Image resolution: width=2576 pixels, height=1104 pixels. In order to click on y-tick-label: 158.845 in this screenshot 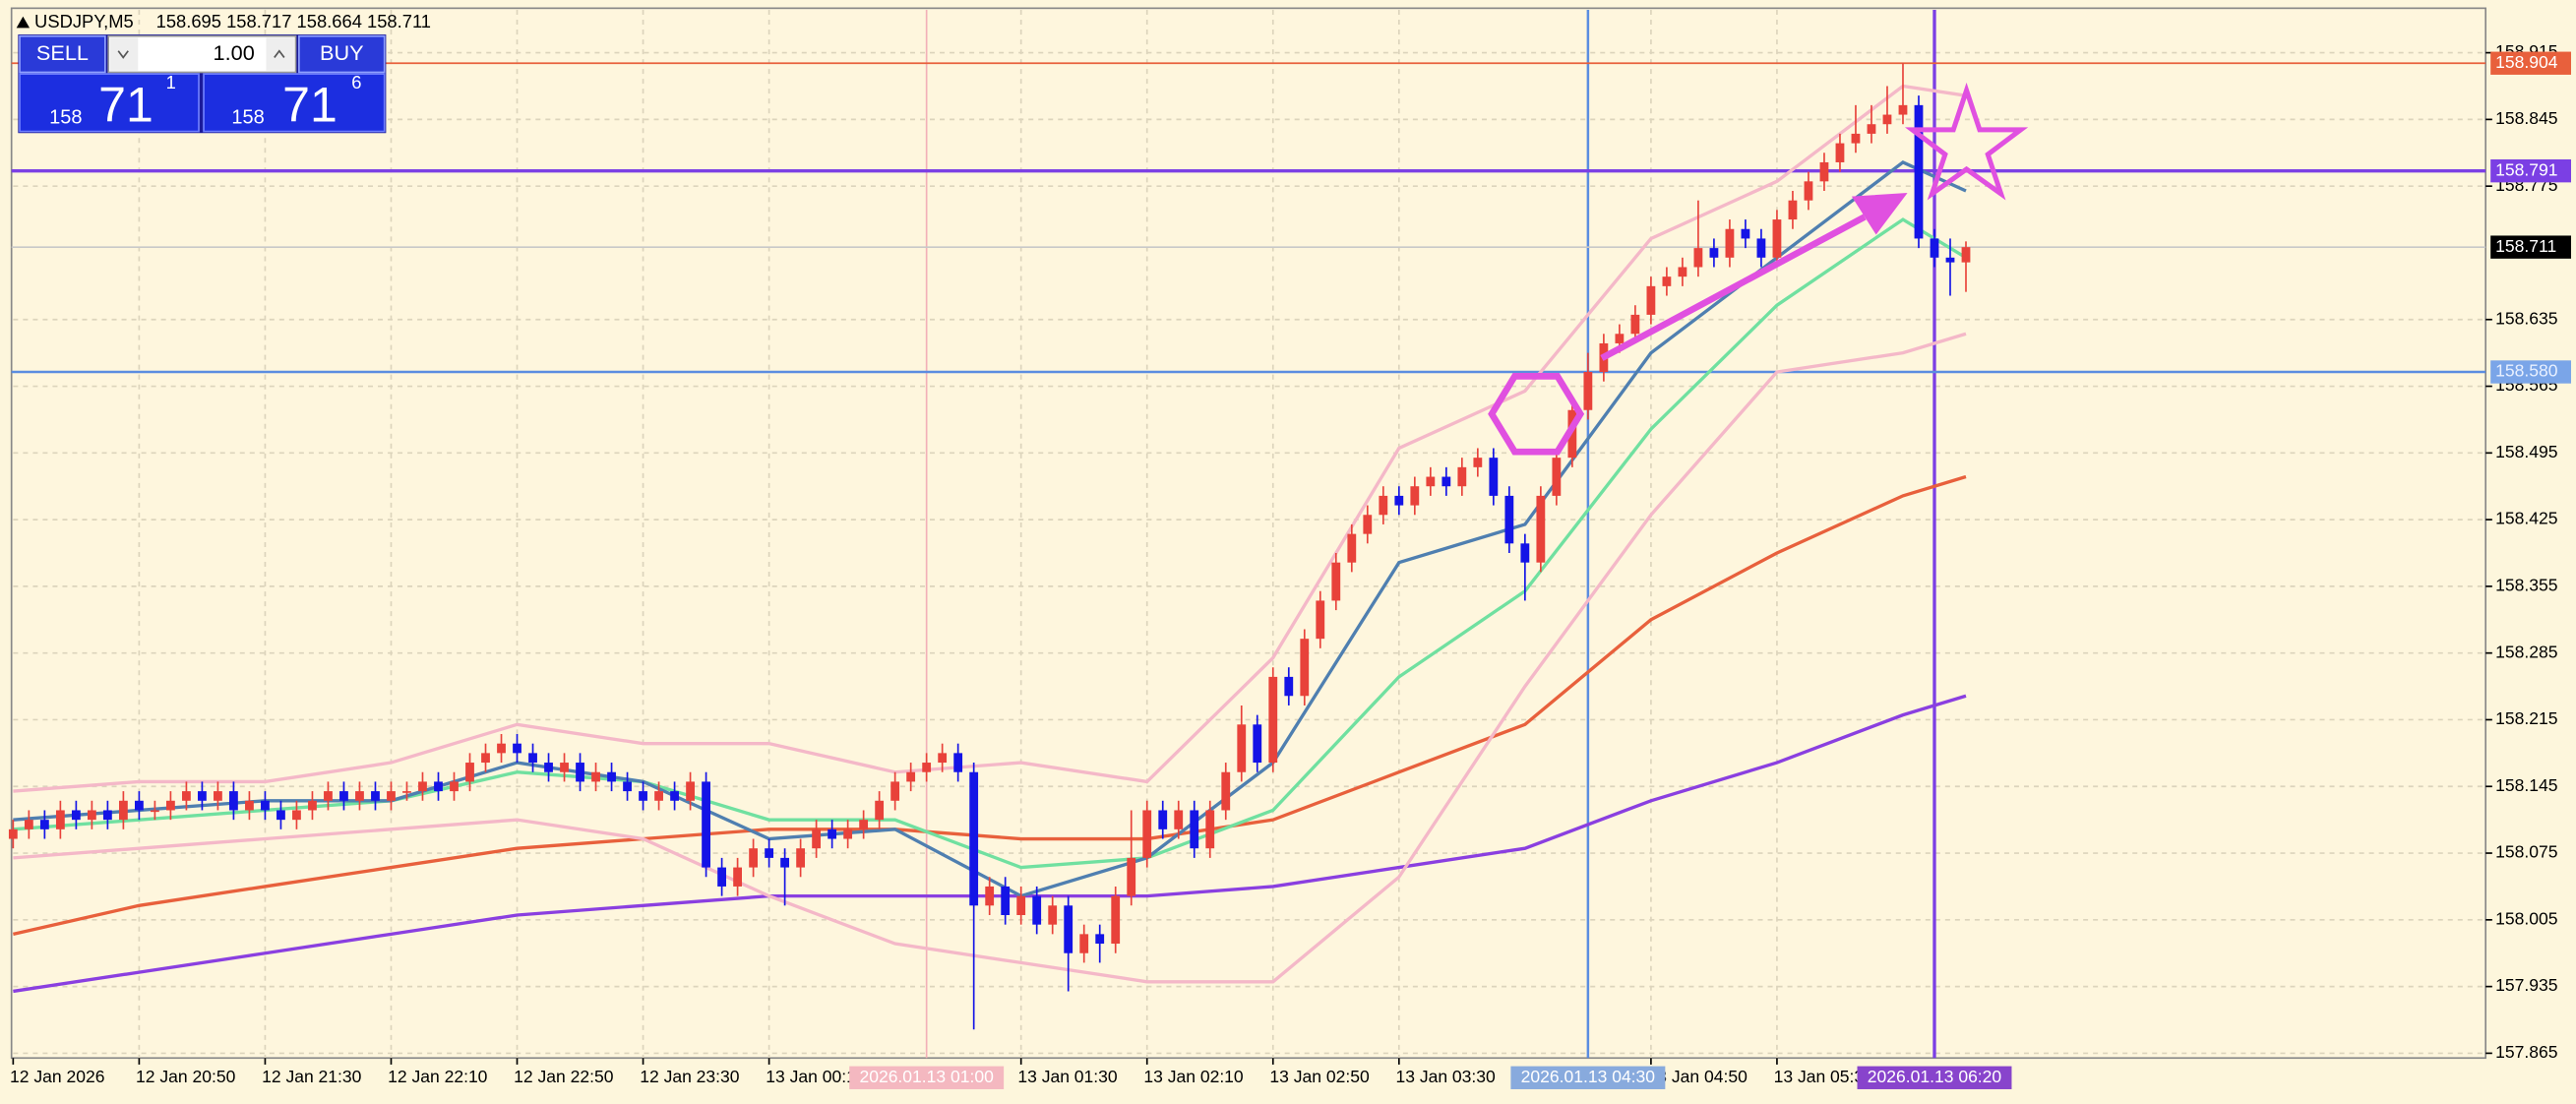, I will do `click(2526, 118)`.